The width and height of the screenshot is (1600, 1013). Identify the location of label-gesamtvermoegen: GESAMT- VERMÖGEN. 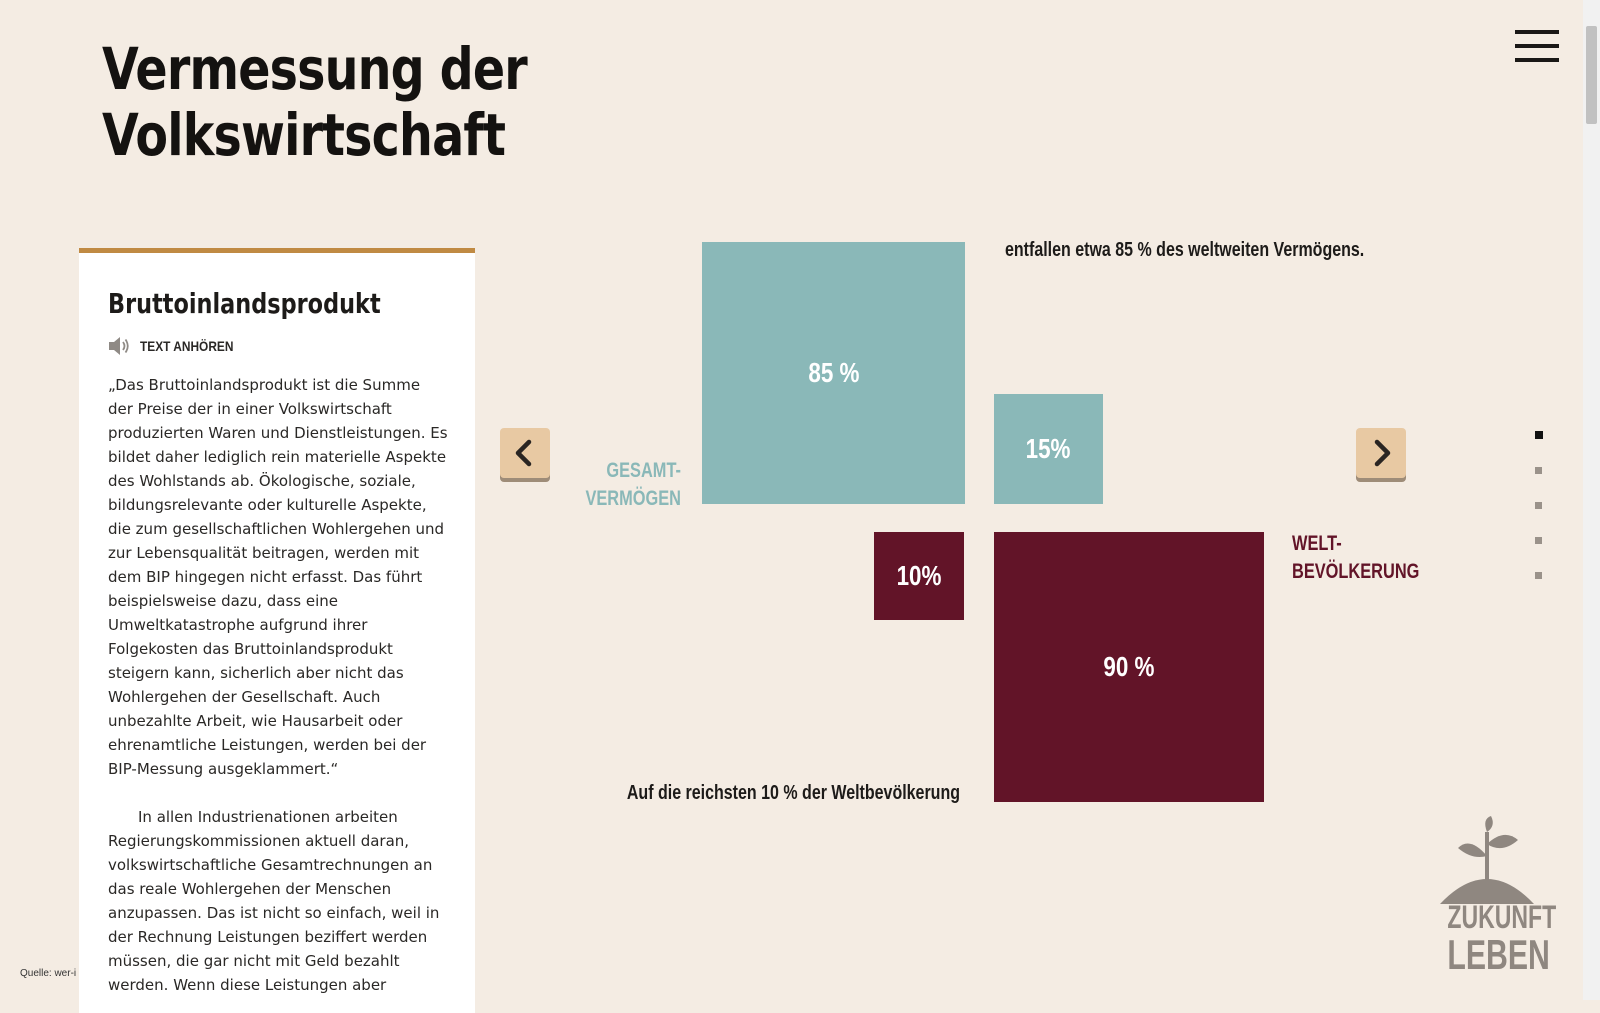
(603, 485).